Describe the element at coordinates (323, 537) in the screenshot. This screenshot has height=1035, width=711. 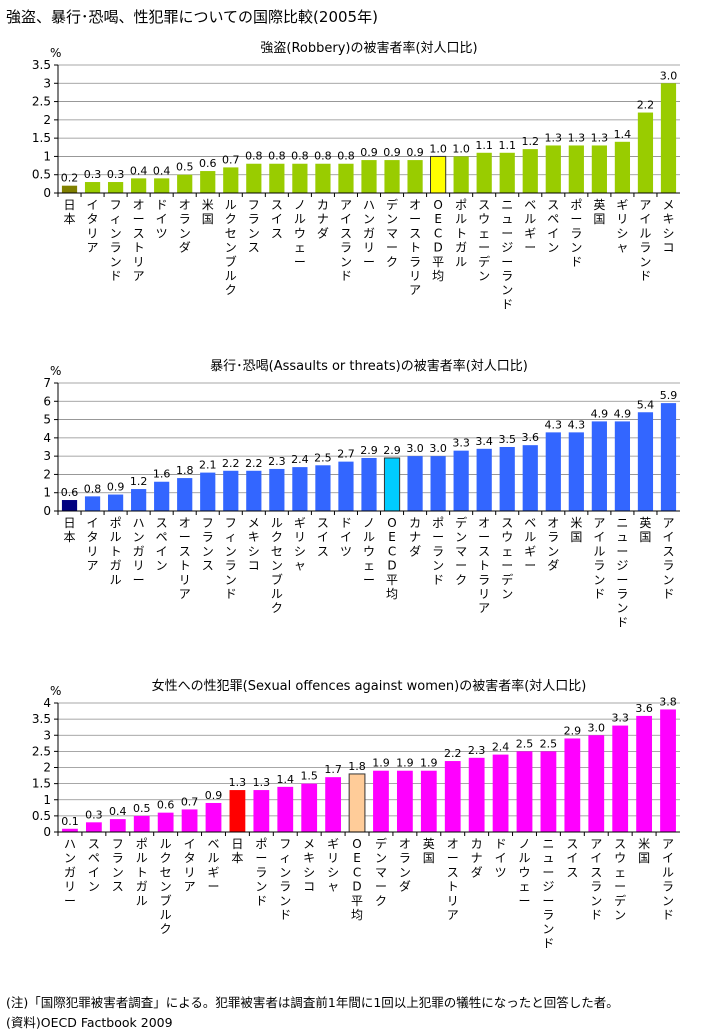
I see `category-label: スイス` at that location.